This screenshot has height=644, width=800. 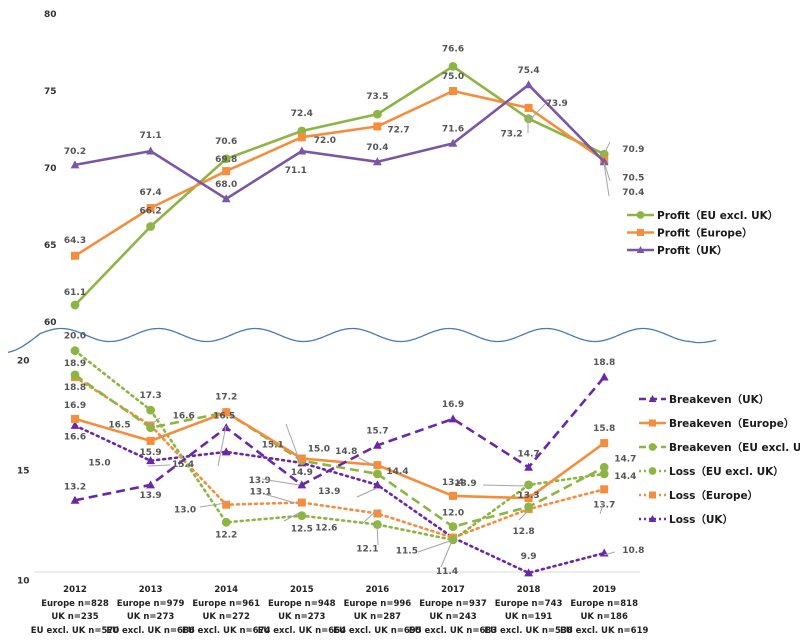 What do you see at coordinates (717, 215) in the screenshot?
I see `legend-label: Profit（EU excl. UK）` at bounding box center [717, 215].